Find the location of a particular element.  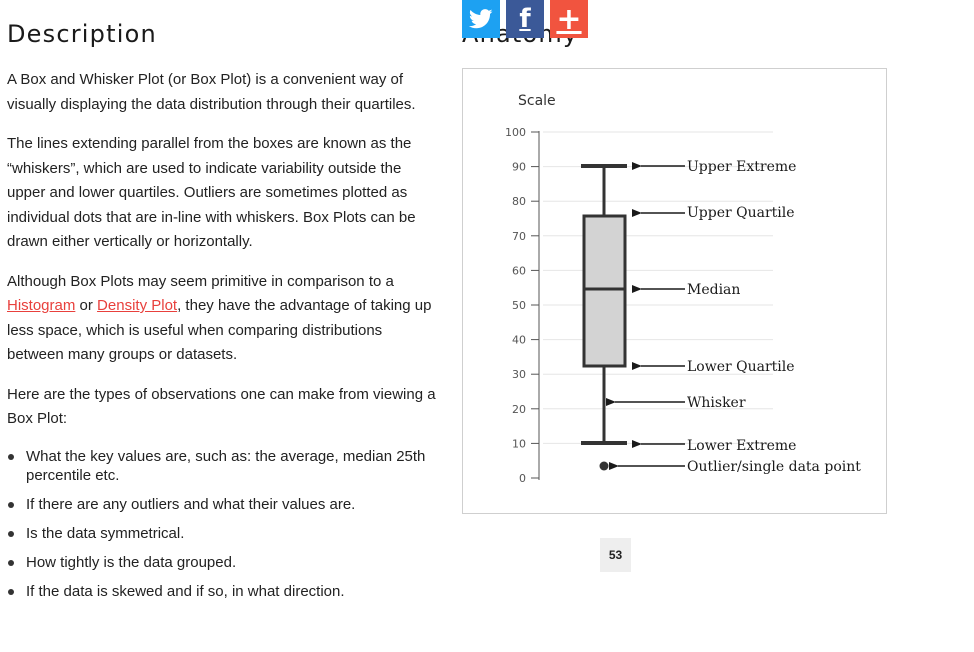

tick-label: 60 is located at coordinates (519, 270).